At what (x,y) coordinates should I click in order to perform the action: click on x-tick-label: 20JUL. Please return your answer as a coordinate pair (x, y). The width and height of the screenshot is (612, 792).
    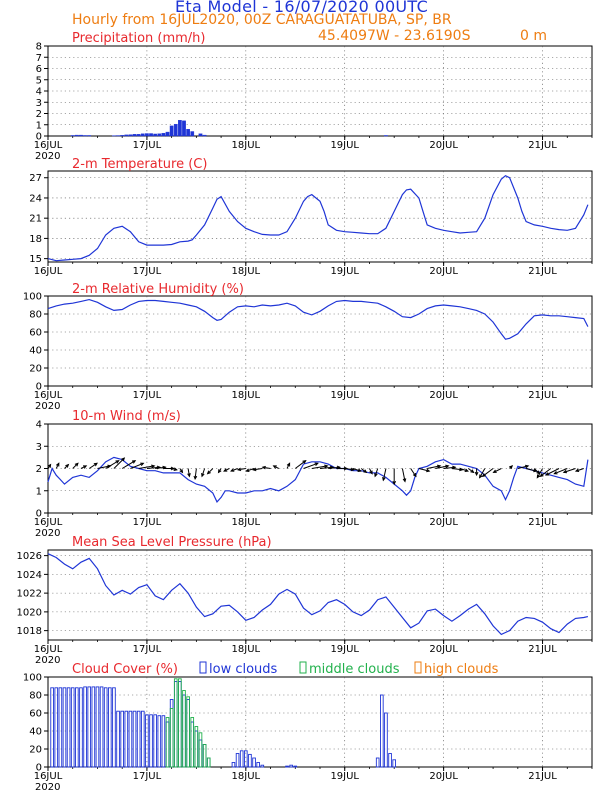
    Looking at the image, I should click on (443, 271).